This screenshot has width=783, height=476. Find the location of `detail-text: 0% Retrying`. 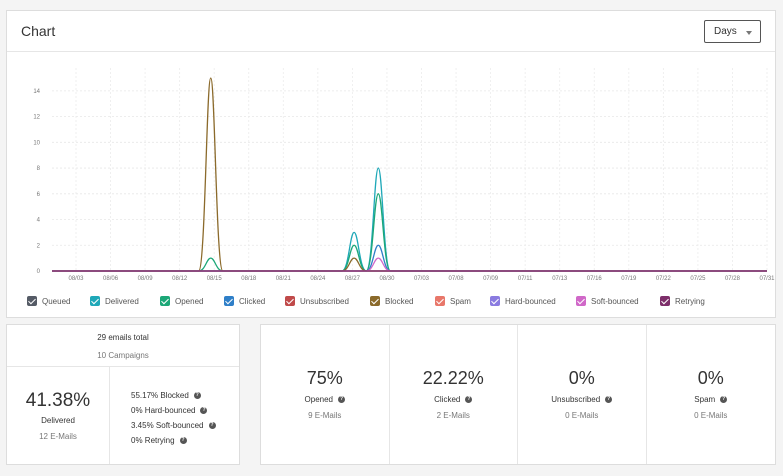

detail-text: 0% Retrying is located at coordinates (153, 440).